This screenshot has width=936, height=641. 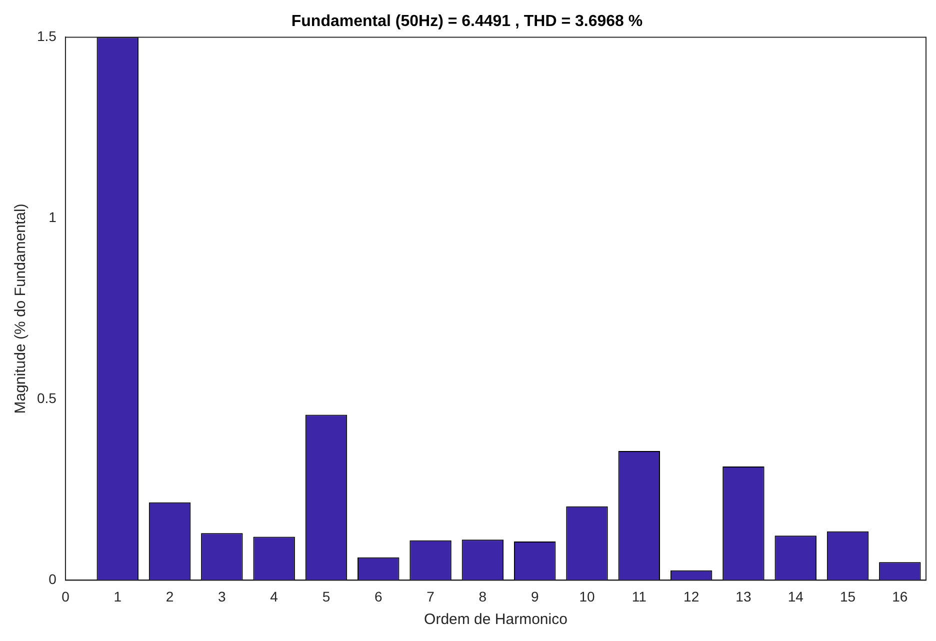 I want to click on x-tick-label: 5, so click(x=326, y=596).